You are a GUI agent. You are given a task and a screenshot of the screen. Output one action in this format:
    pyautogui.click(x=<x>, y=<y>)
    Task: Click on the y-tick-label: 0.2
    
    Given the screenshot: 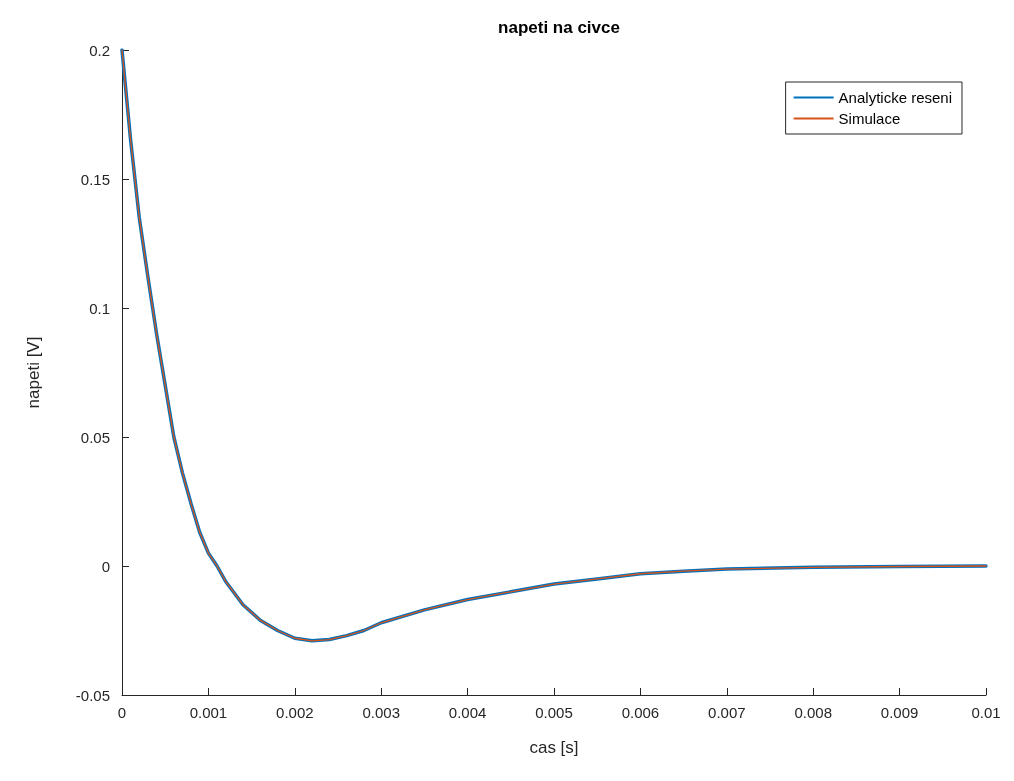 What is the action you would take?
    pyautogui.click(x=99, y=50)
    